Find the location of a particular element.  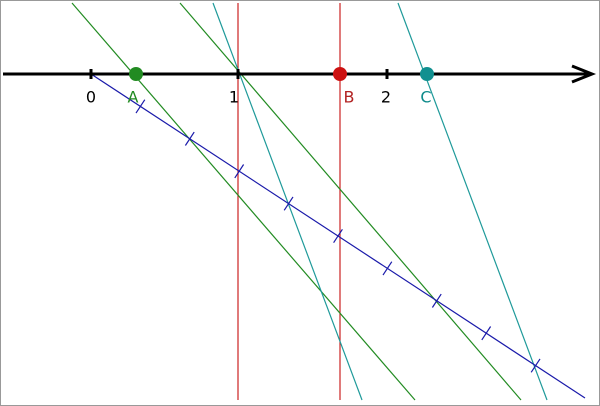

point-label: A is located at coordinates (133, 97).